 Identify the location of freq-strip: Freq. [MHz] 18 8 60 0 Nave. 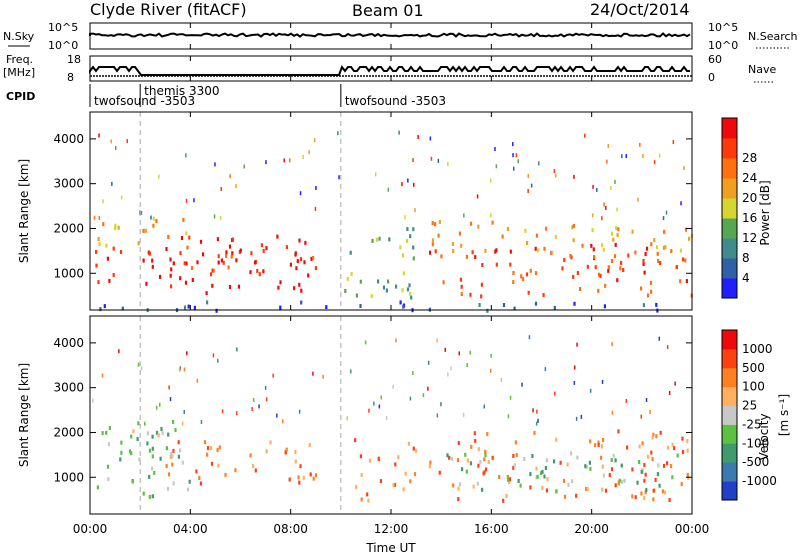
(389, 68).